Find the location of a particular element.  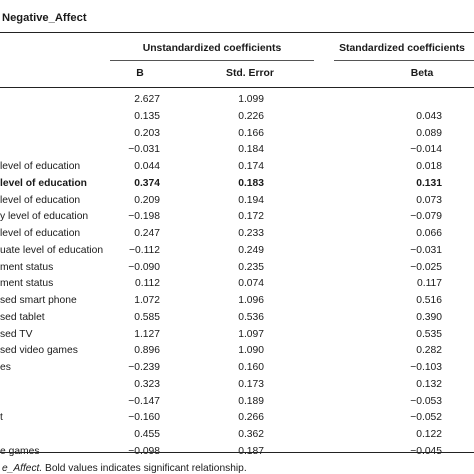

cell-b: −0.112 is located at coordinates (144, 250).